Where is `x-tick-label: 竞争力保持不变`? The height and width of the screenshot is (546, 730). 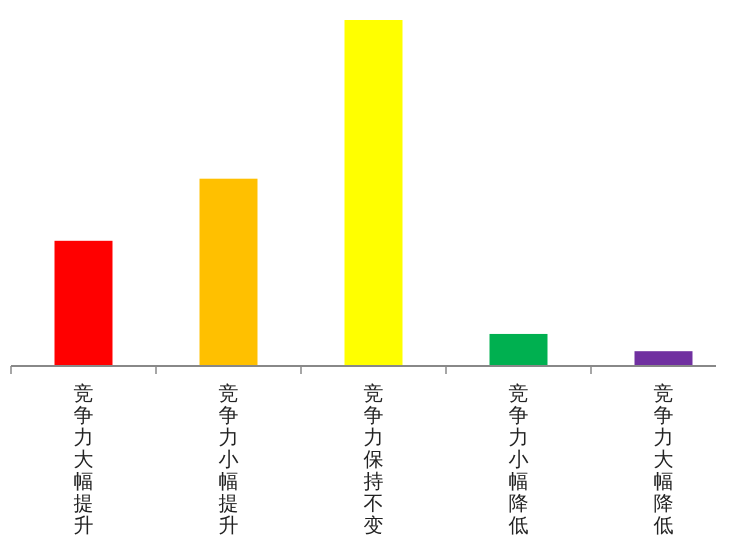 x-tick-label: 竞争力保持不变 is located at coordinates (374, 459).